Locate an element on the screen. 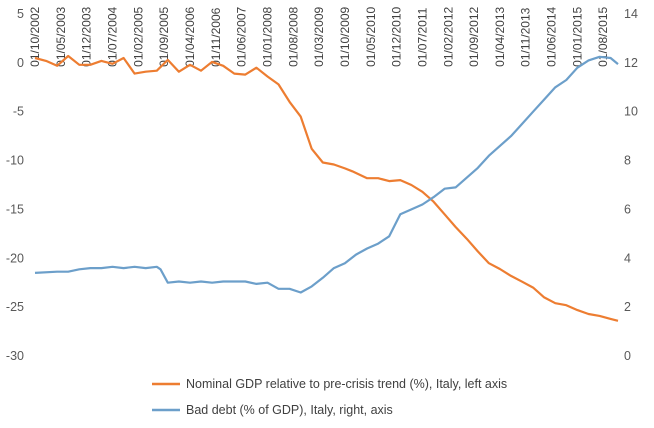 This screenshot has height=428, width=654. x-tick-label: 01/10/2009 is located at coordinates (345, 36).